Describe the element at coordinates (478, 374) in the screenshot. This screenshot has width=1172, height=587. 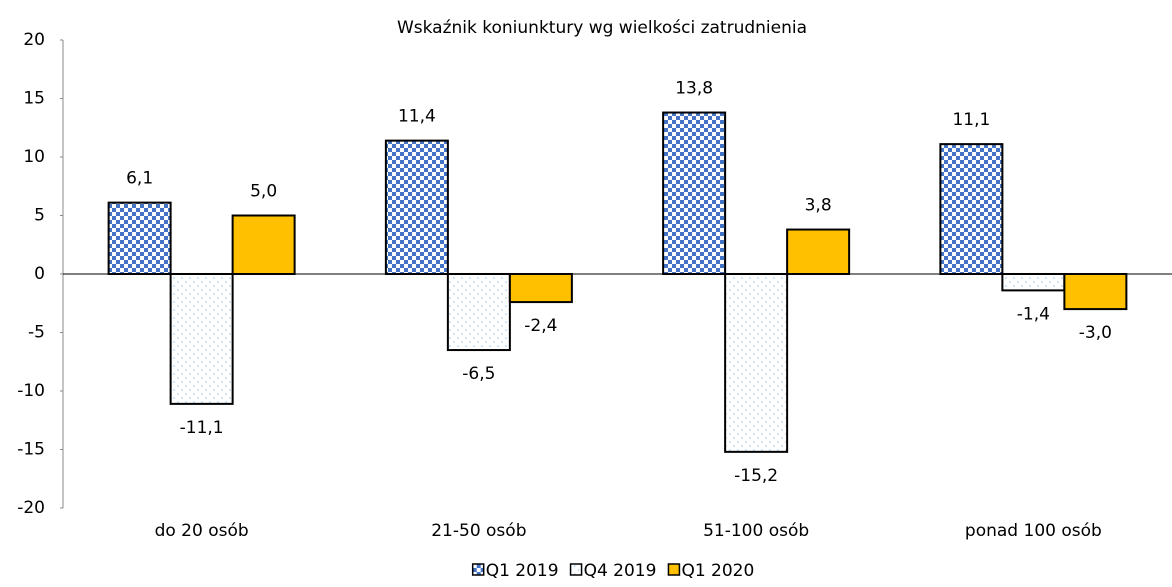
I see `data-label: -6,5` at that location.